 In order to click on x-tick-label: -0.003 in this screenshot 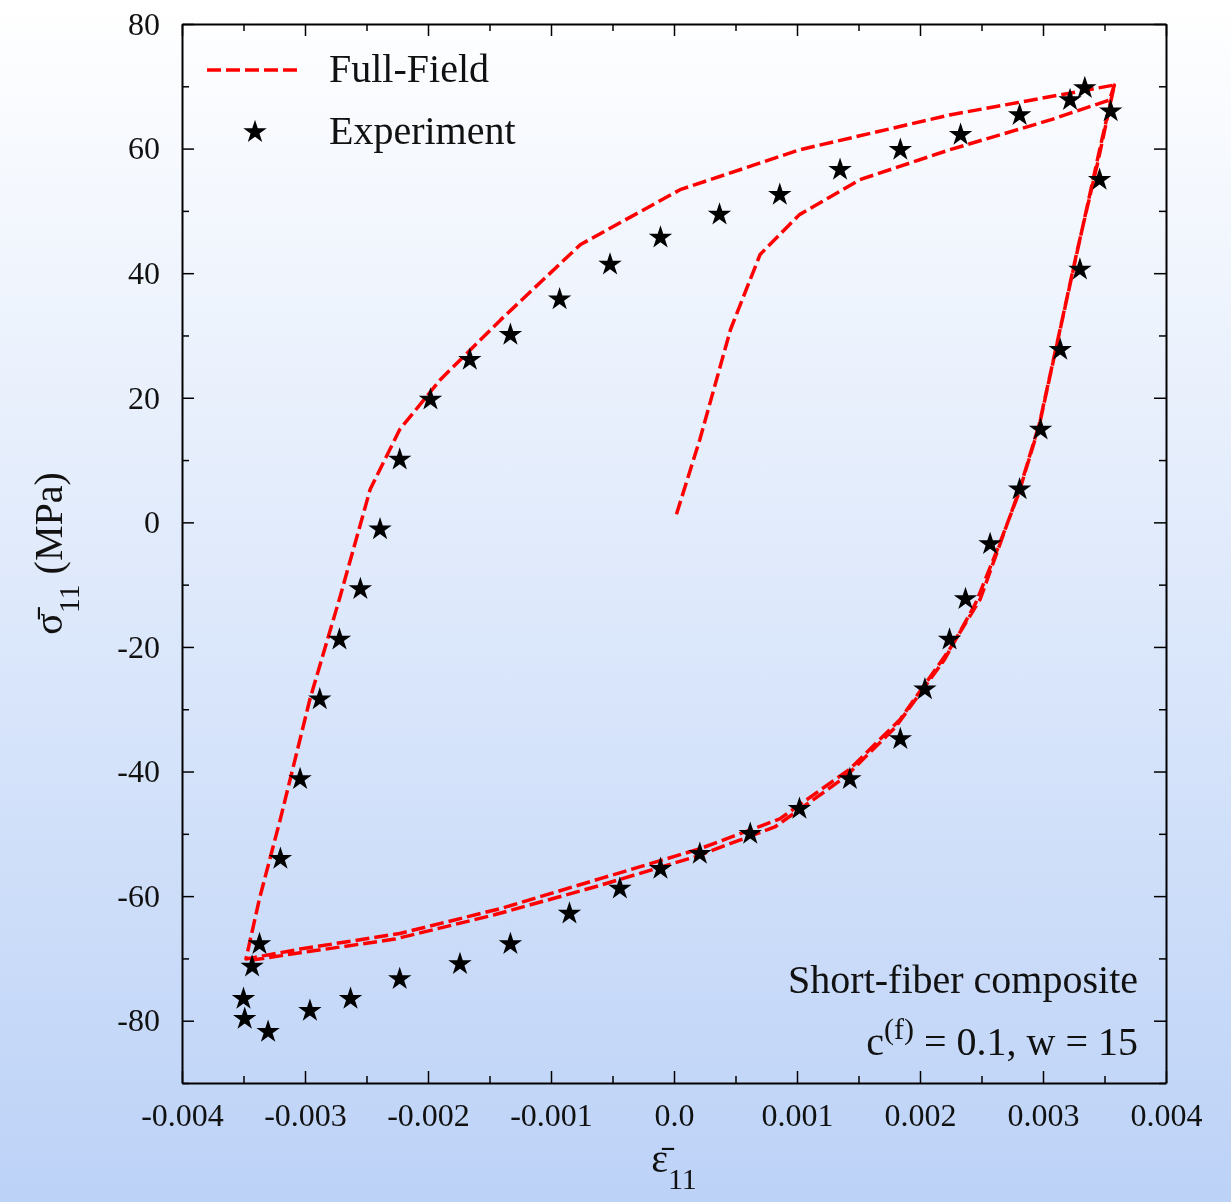, I will do `click(305, 1114)`.